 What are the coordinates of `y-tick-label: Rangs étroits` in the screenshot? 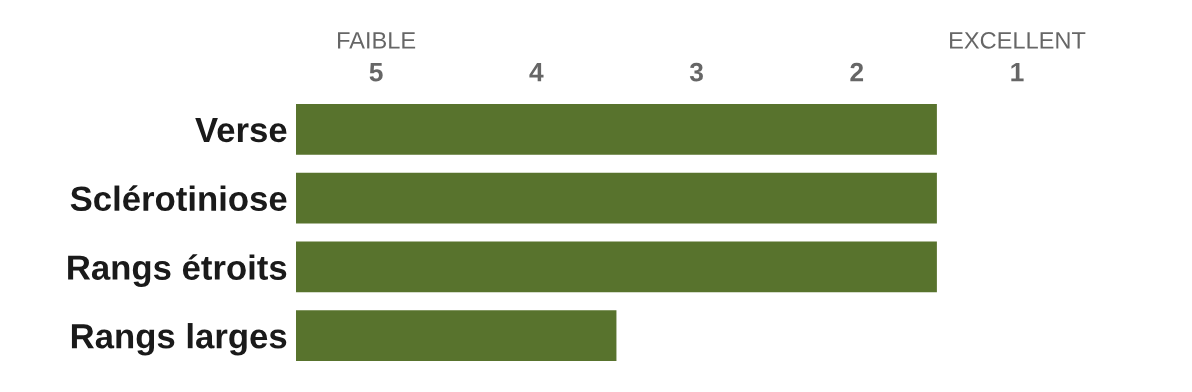 It's located at (177, 270).